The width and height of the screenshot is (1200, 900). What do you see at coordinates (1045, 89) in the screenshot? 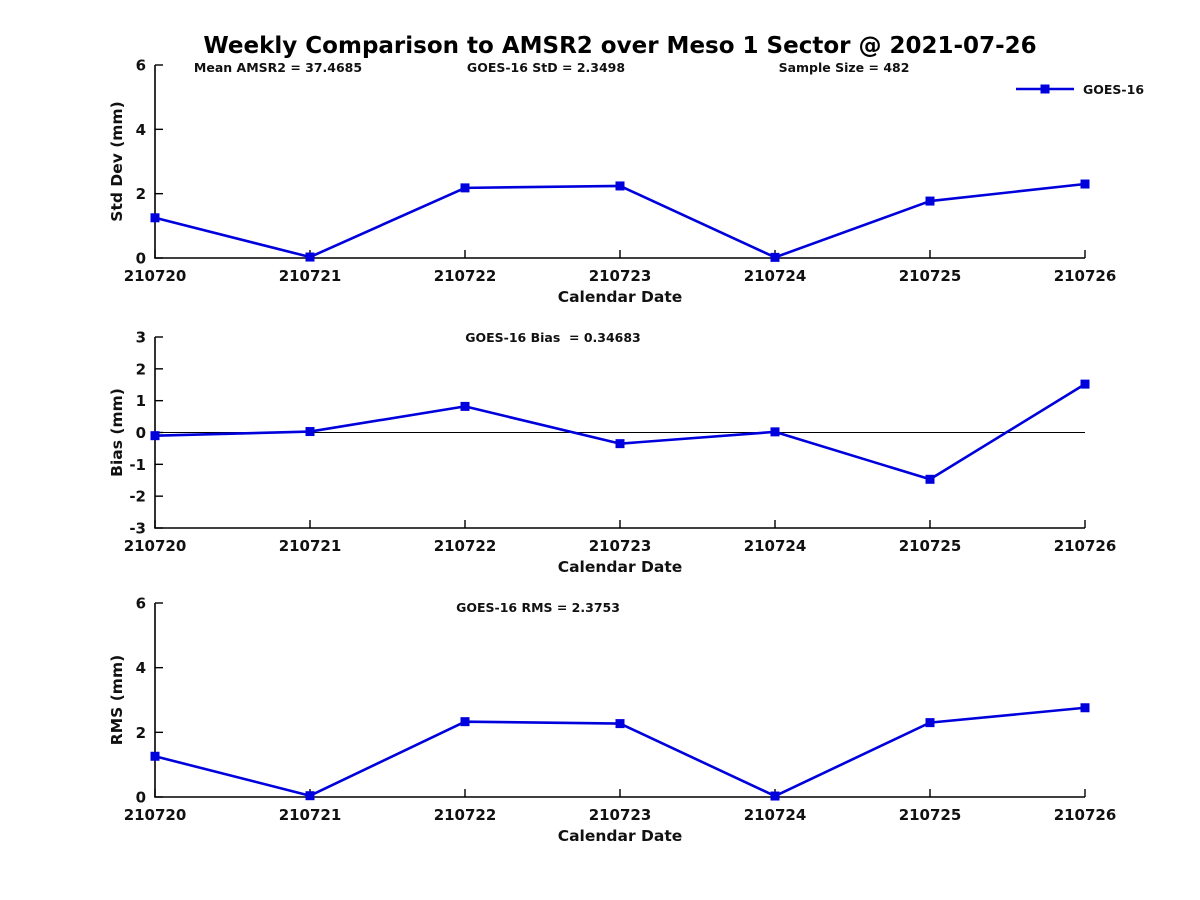
I see `legend-line-marker-icon` at bounding box center [1045, 89].